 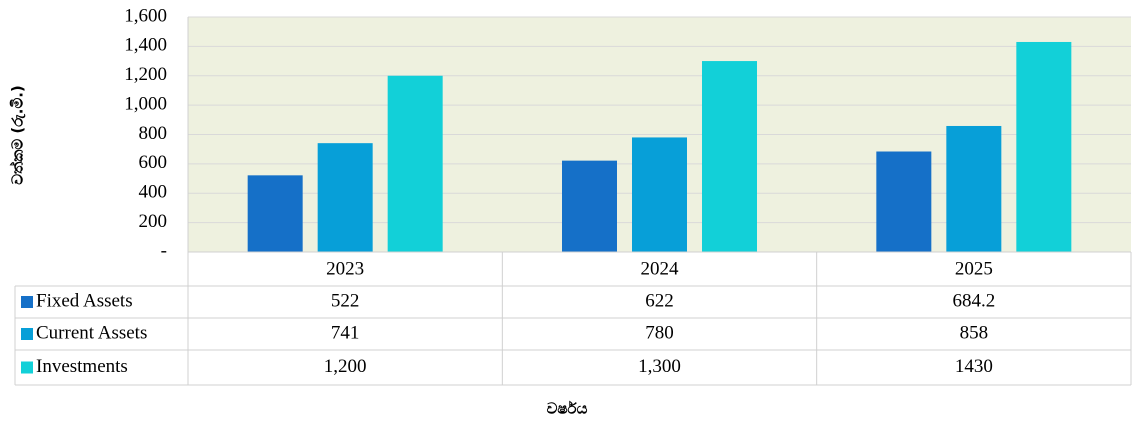 What do you see at coordinates (91, 332) in the screenshot?
I see `legend-label: Current Assets` at bounding box center [91, 332].